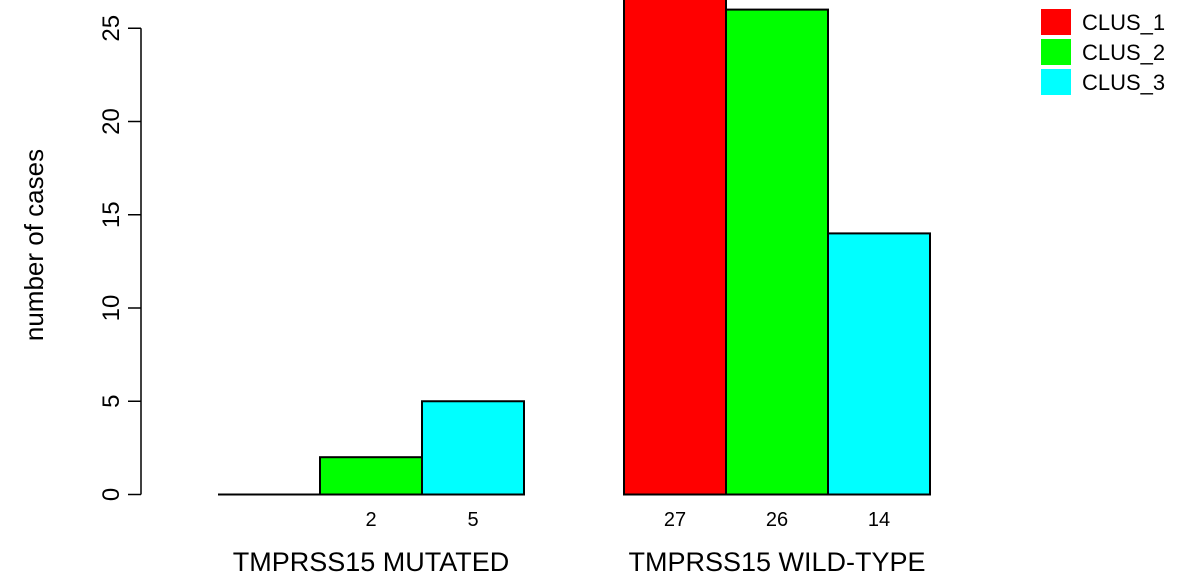 This screenshot has width=1203, height=577. I want to click on bar-count-label: 5, so click(472, 520).